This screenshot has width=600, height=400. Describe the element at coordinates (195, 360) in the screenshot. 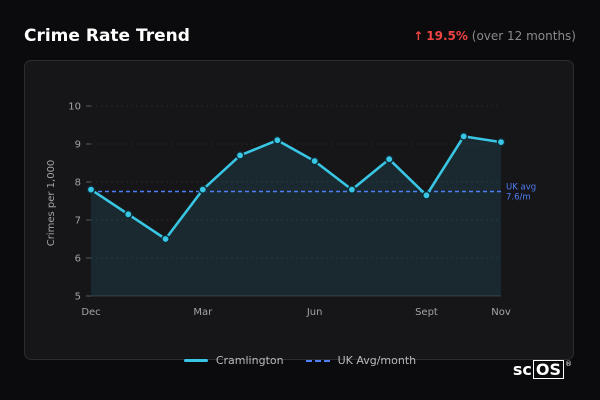

I see `legend-solid-line-icon` at that location.